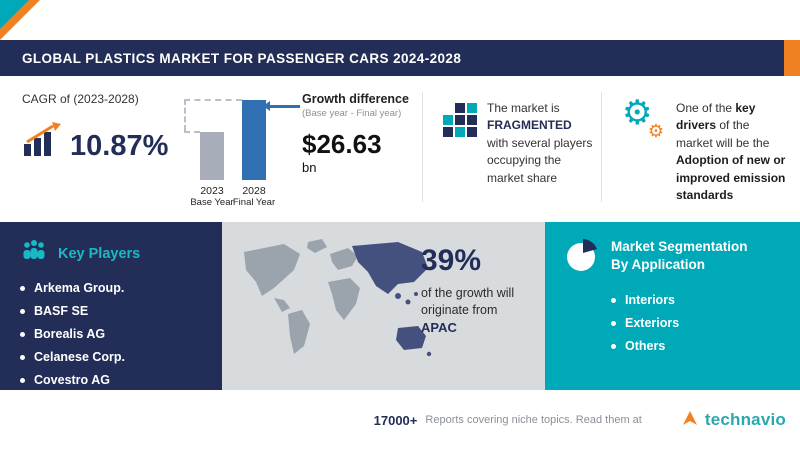 The height and width of the screenshot is (450, 800). Describe the element at coordinates (342, 144) in the screenshot. I see `growth-value: $26.63` at that location.